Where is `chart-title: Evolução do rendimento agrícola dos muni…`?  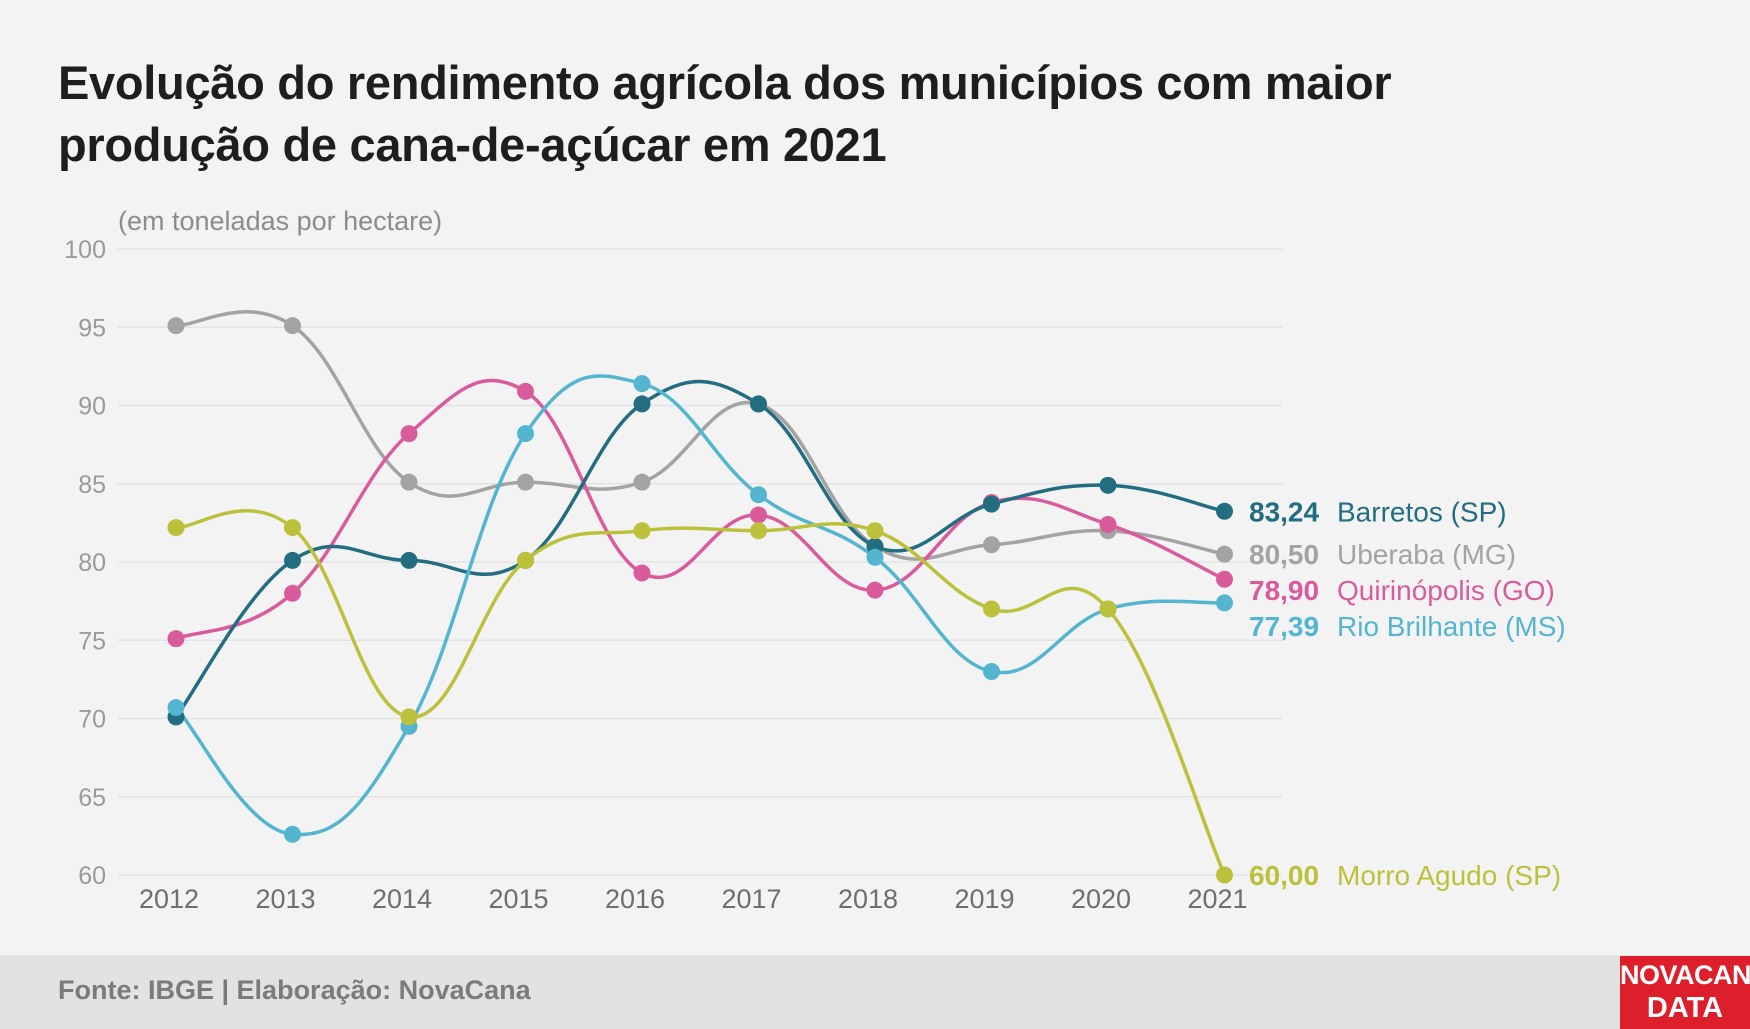 chart-title: Evolução do rendimento agrícola dos muni… is located at coordinates (725, 113).